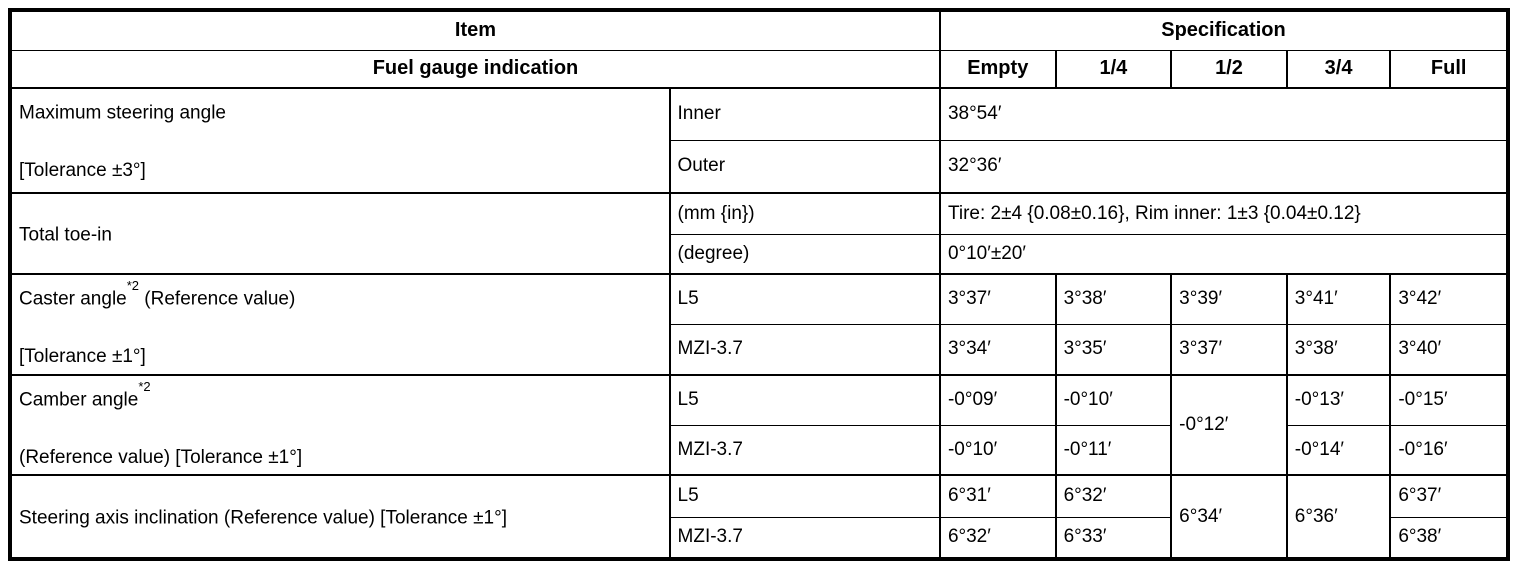 The image size is (1520, 572). I want to click on spec-value-cell: 3°39′, so click(1229, 299).